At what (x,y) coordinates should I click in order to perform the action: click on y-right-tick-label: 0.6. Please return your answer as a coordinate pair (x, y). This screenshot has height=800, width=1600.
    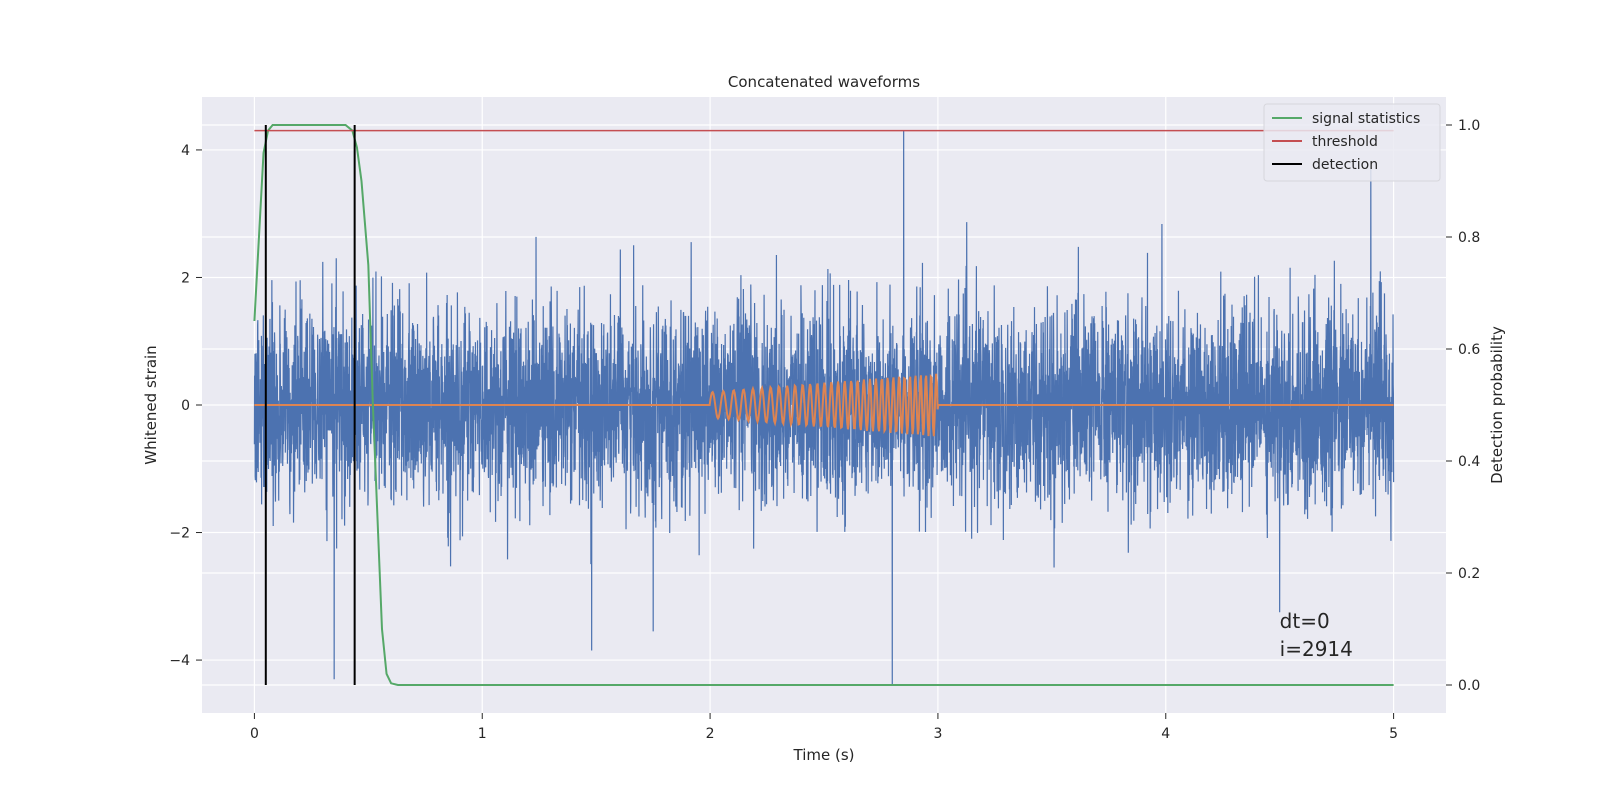
    Looking at the image, I should click on (1469, 350).